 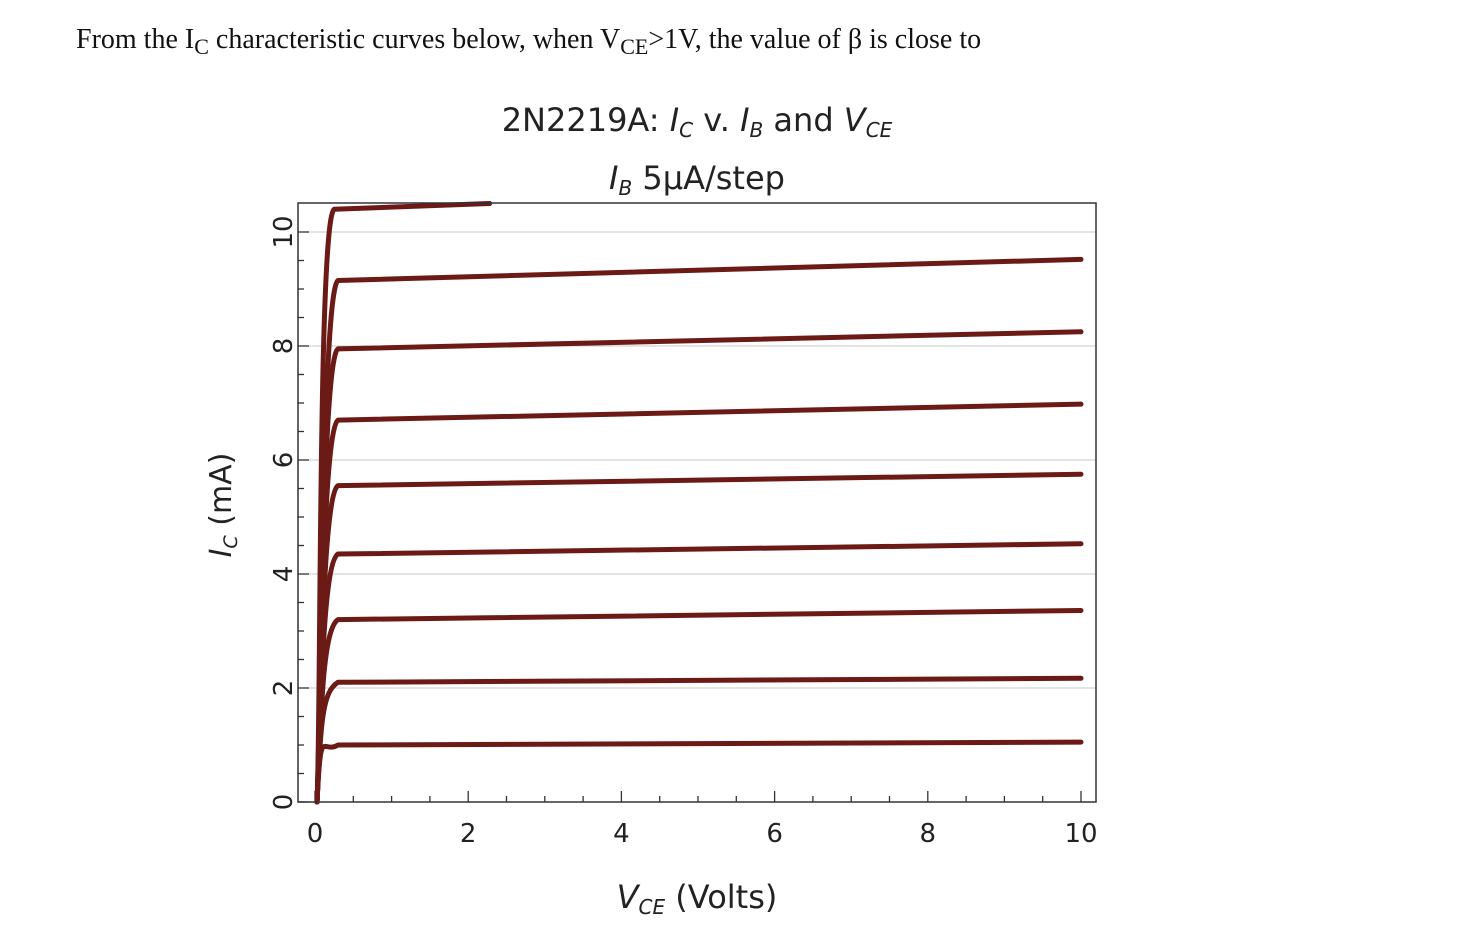 What do you see at coordinates (697, 898) in the screenshot?
I see `x-axis-label: VCE (Volts)` at bounding box center [697, 898].